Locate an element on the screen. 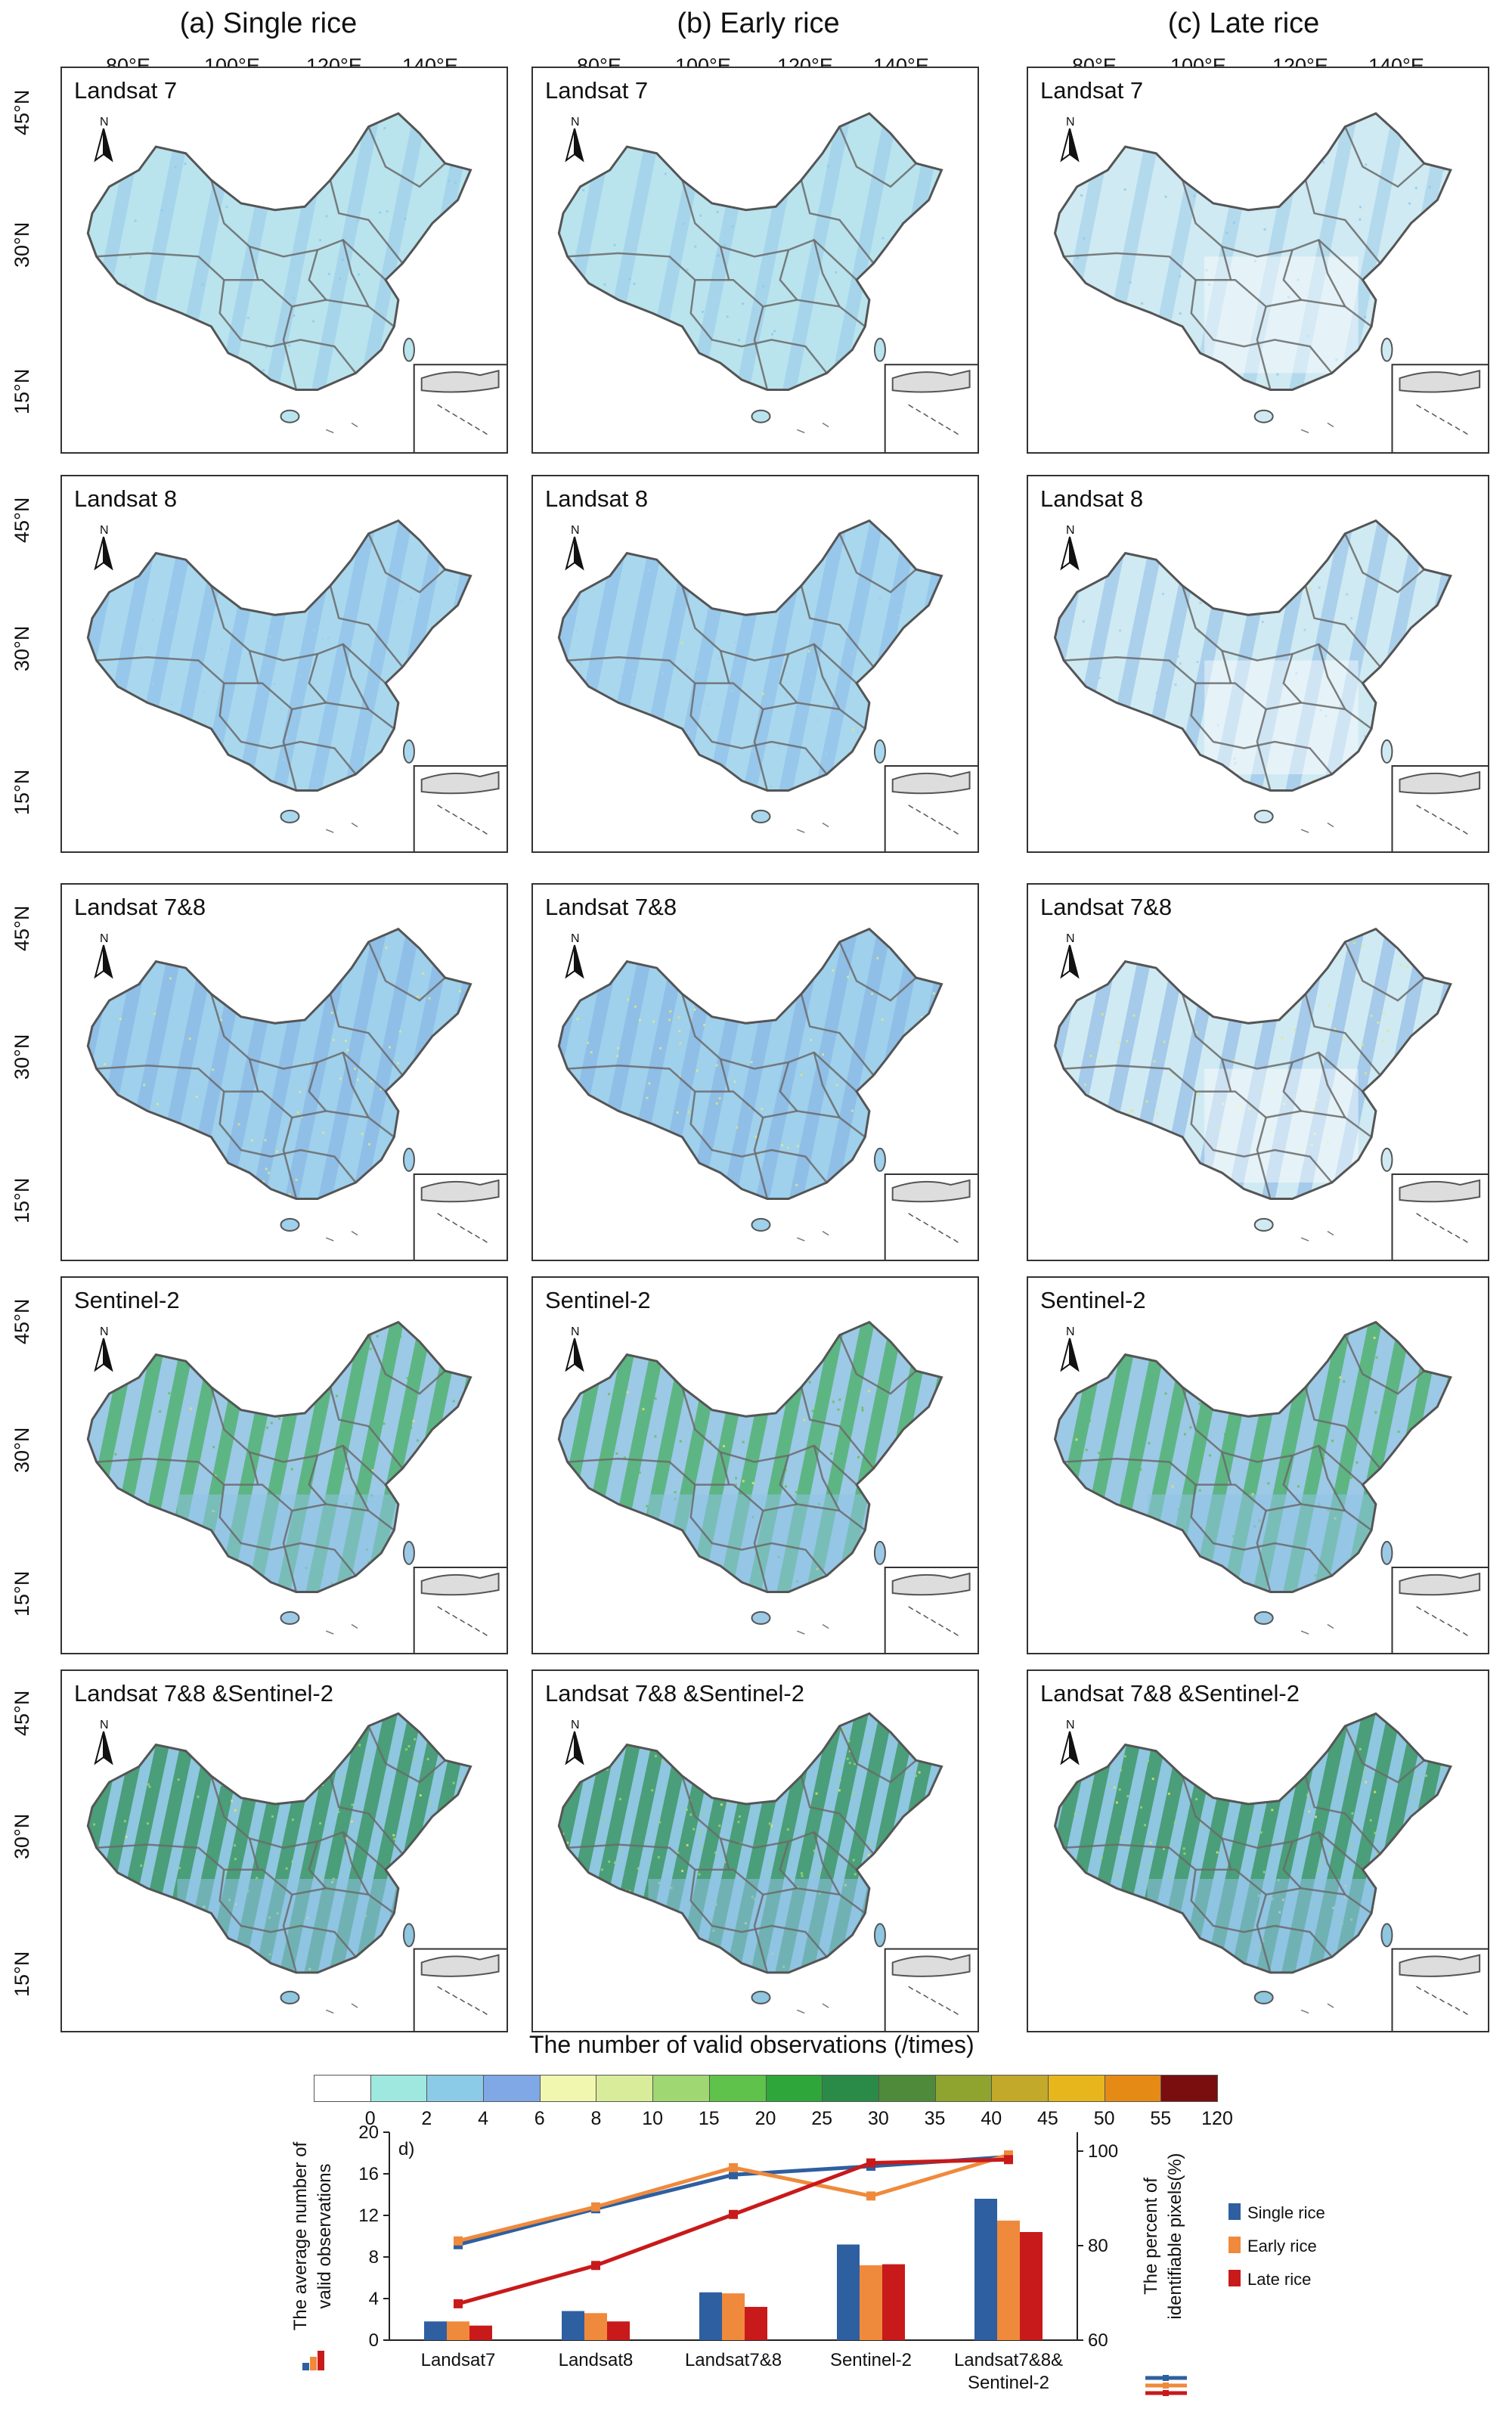  y-tick-label: 16 is located at coordinates (368, 2174).